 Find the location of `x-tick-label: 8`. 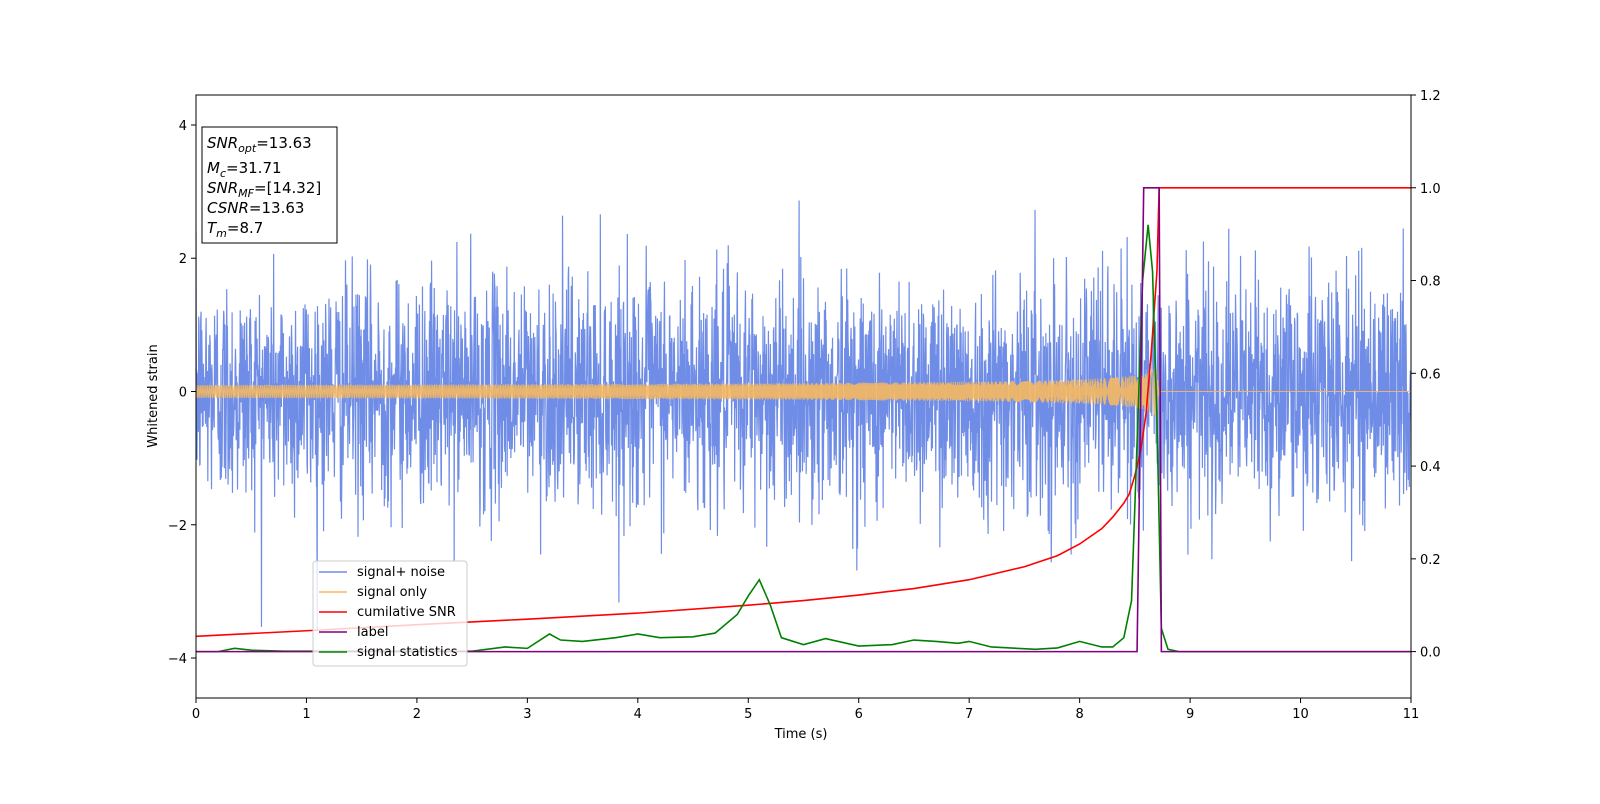

x-tick-label: 8 is located at coordinates (1079, 714).